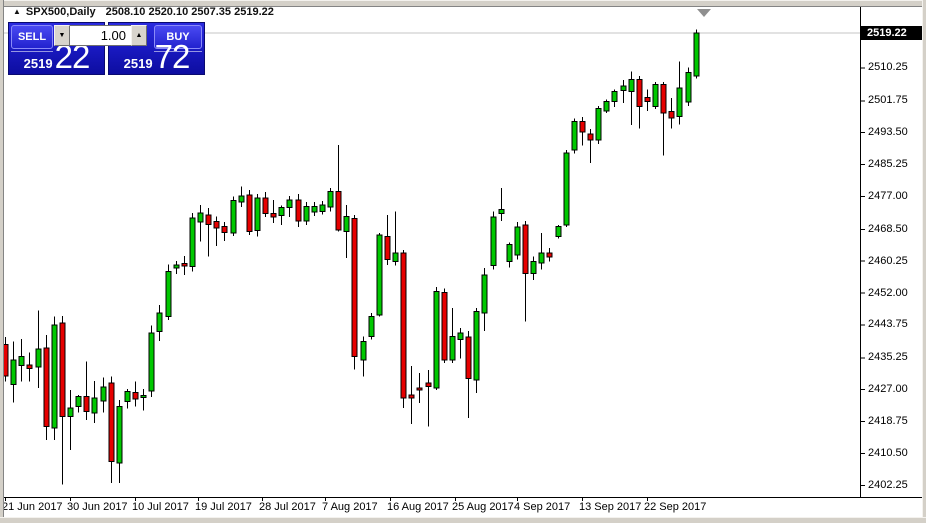 This screenshot has height=523, width=926. What do you see at coordinates (32, 37) in the screenshot?
I see `sell-button: SELL` at bounding box center [32, 37].